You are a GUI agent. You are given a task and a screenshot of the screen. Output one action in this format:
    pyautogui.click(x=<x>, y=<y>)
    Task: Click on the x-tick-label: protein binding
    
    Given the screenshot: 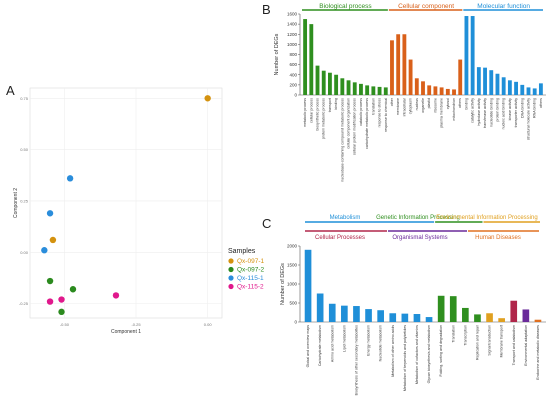 What is the action you would take?
    pyautogui.click(x=497, y=110)
    